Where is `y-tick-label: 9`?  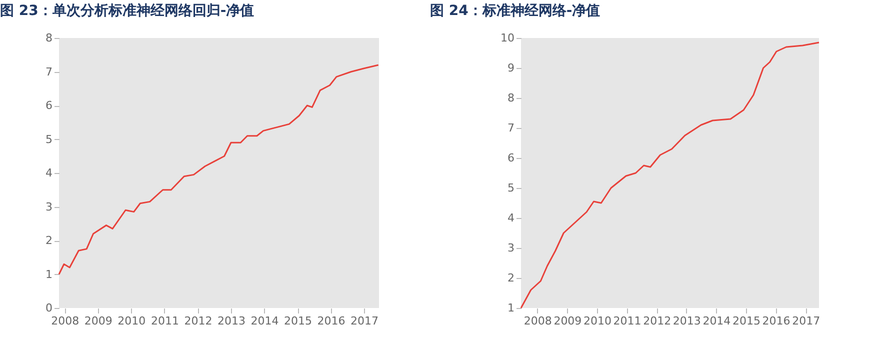
y-tick-label: 9 is located at coordinates (511, 68).